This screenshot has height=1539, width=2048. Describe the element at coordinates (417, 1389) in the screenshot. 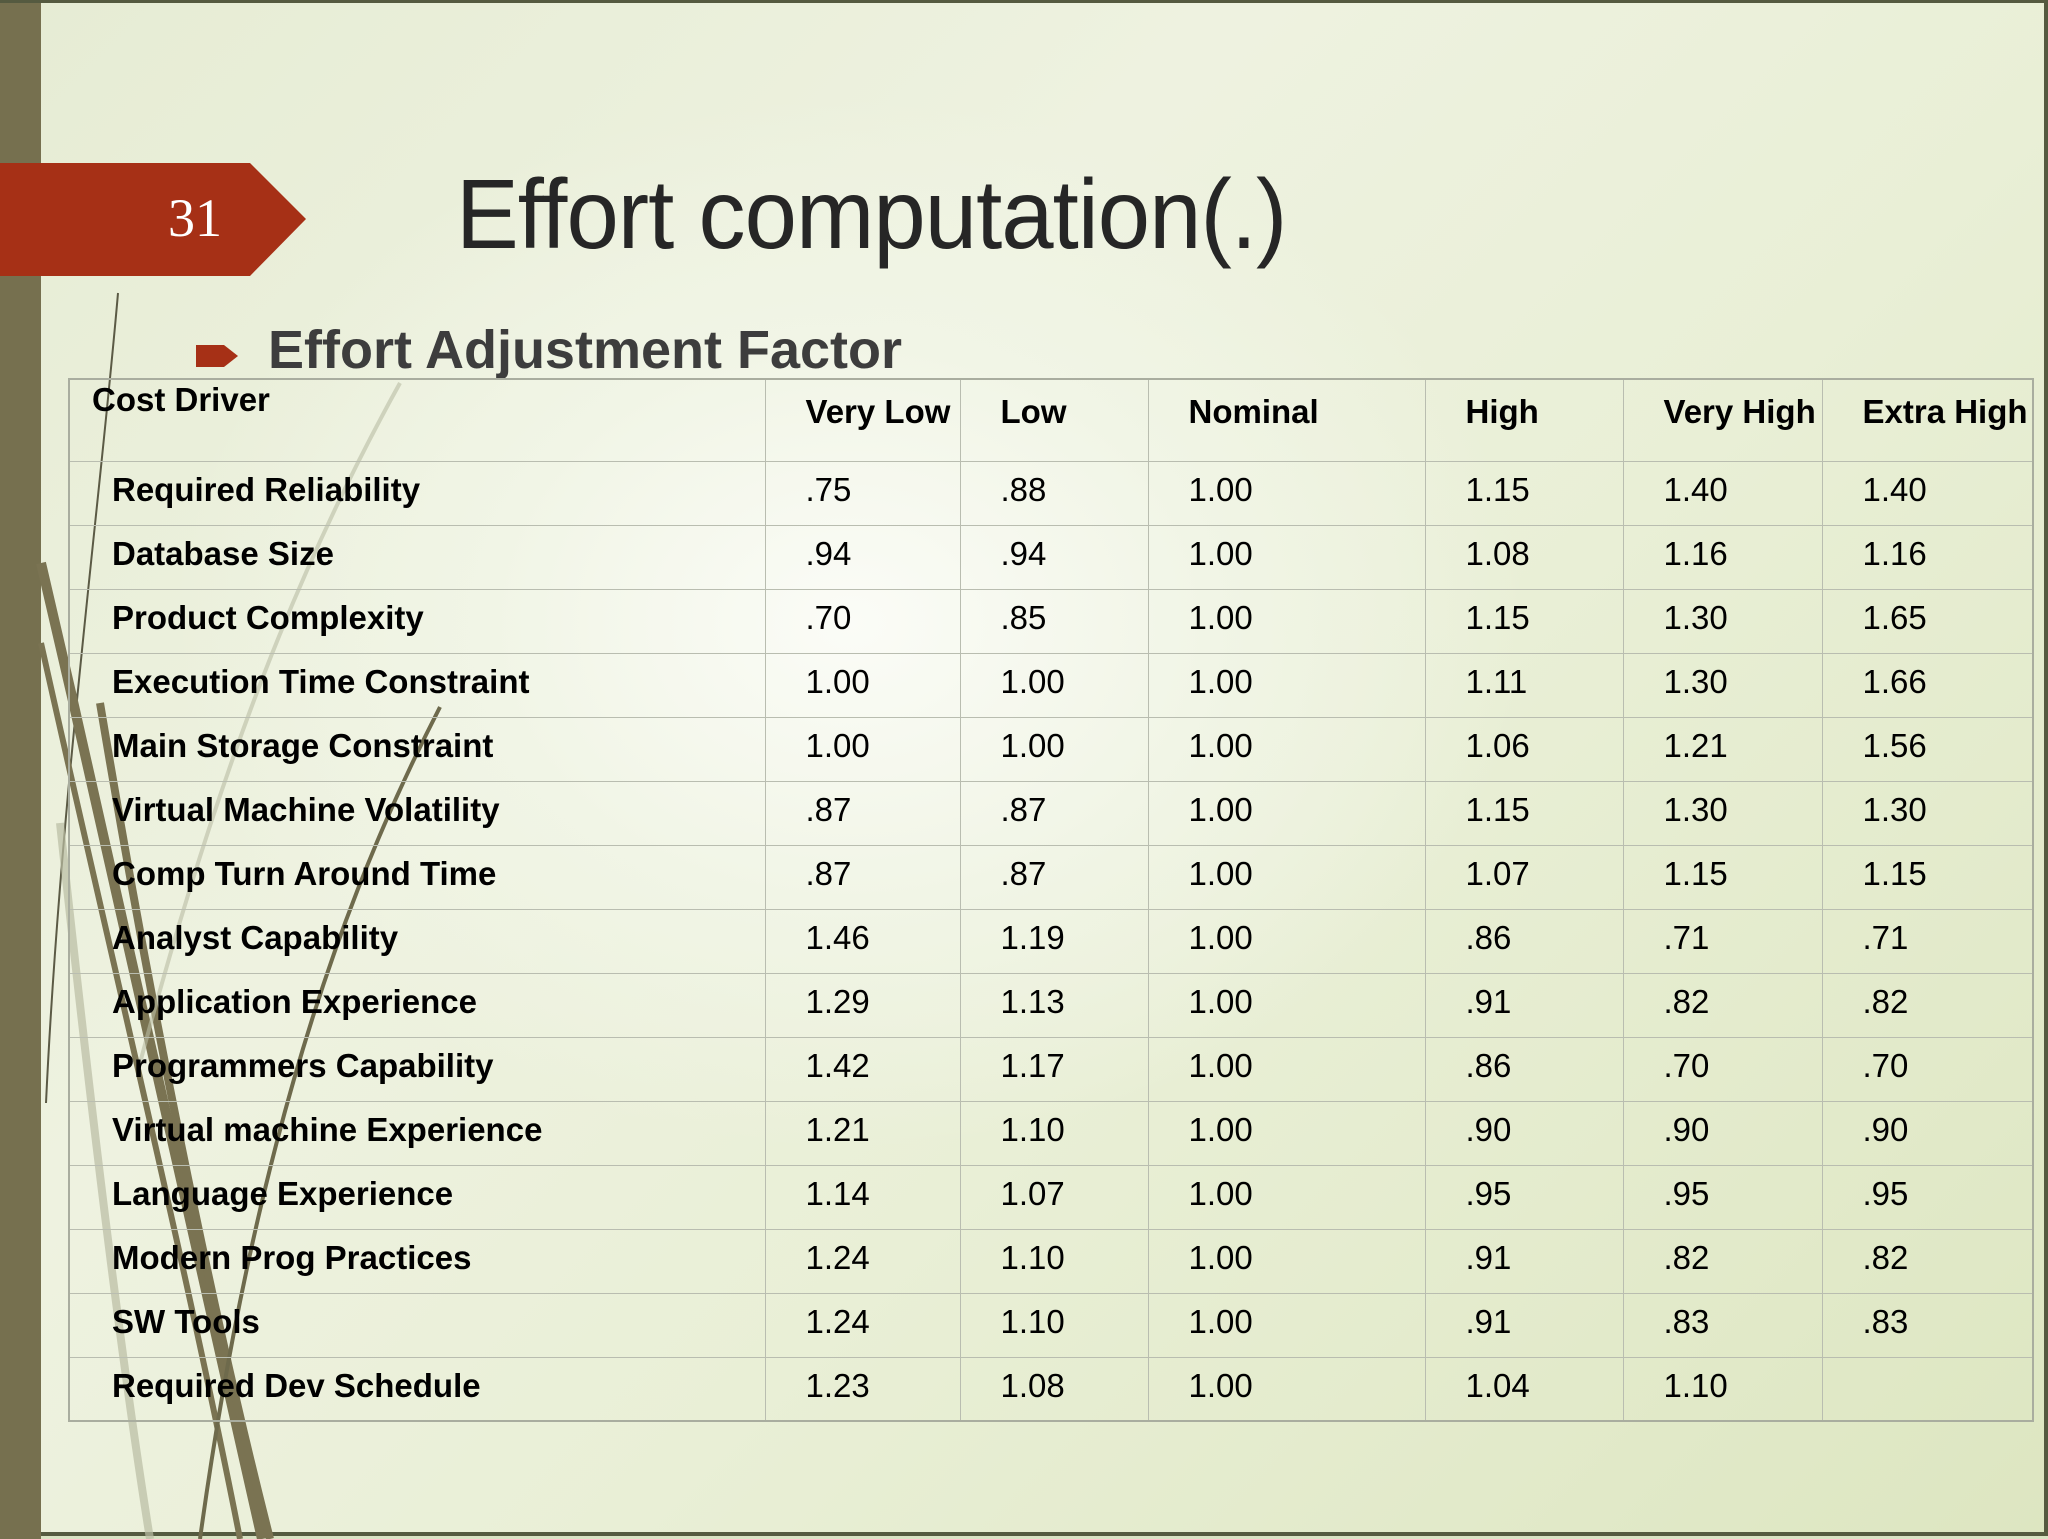

I see `cost-driver-name: Required Dev Schedule` at that location.